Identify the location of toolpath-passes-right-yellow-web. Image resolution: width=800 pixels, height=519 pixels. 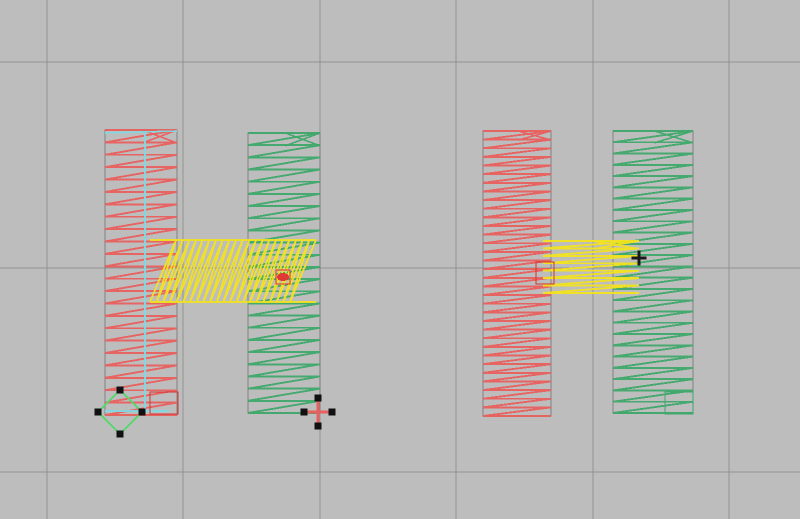
(591, 267).